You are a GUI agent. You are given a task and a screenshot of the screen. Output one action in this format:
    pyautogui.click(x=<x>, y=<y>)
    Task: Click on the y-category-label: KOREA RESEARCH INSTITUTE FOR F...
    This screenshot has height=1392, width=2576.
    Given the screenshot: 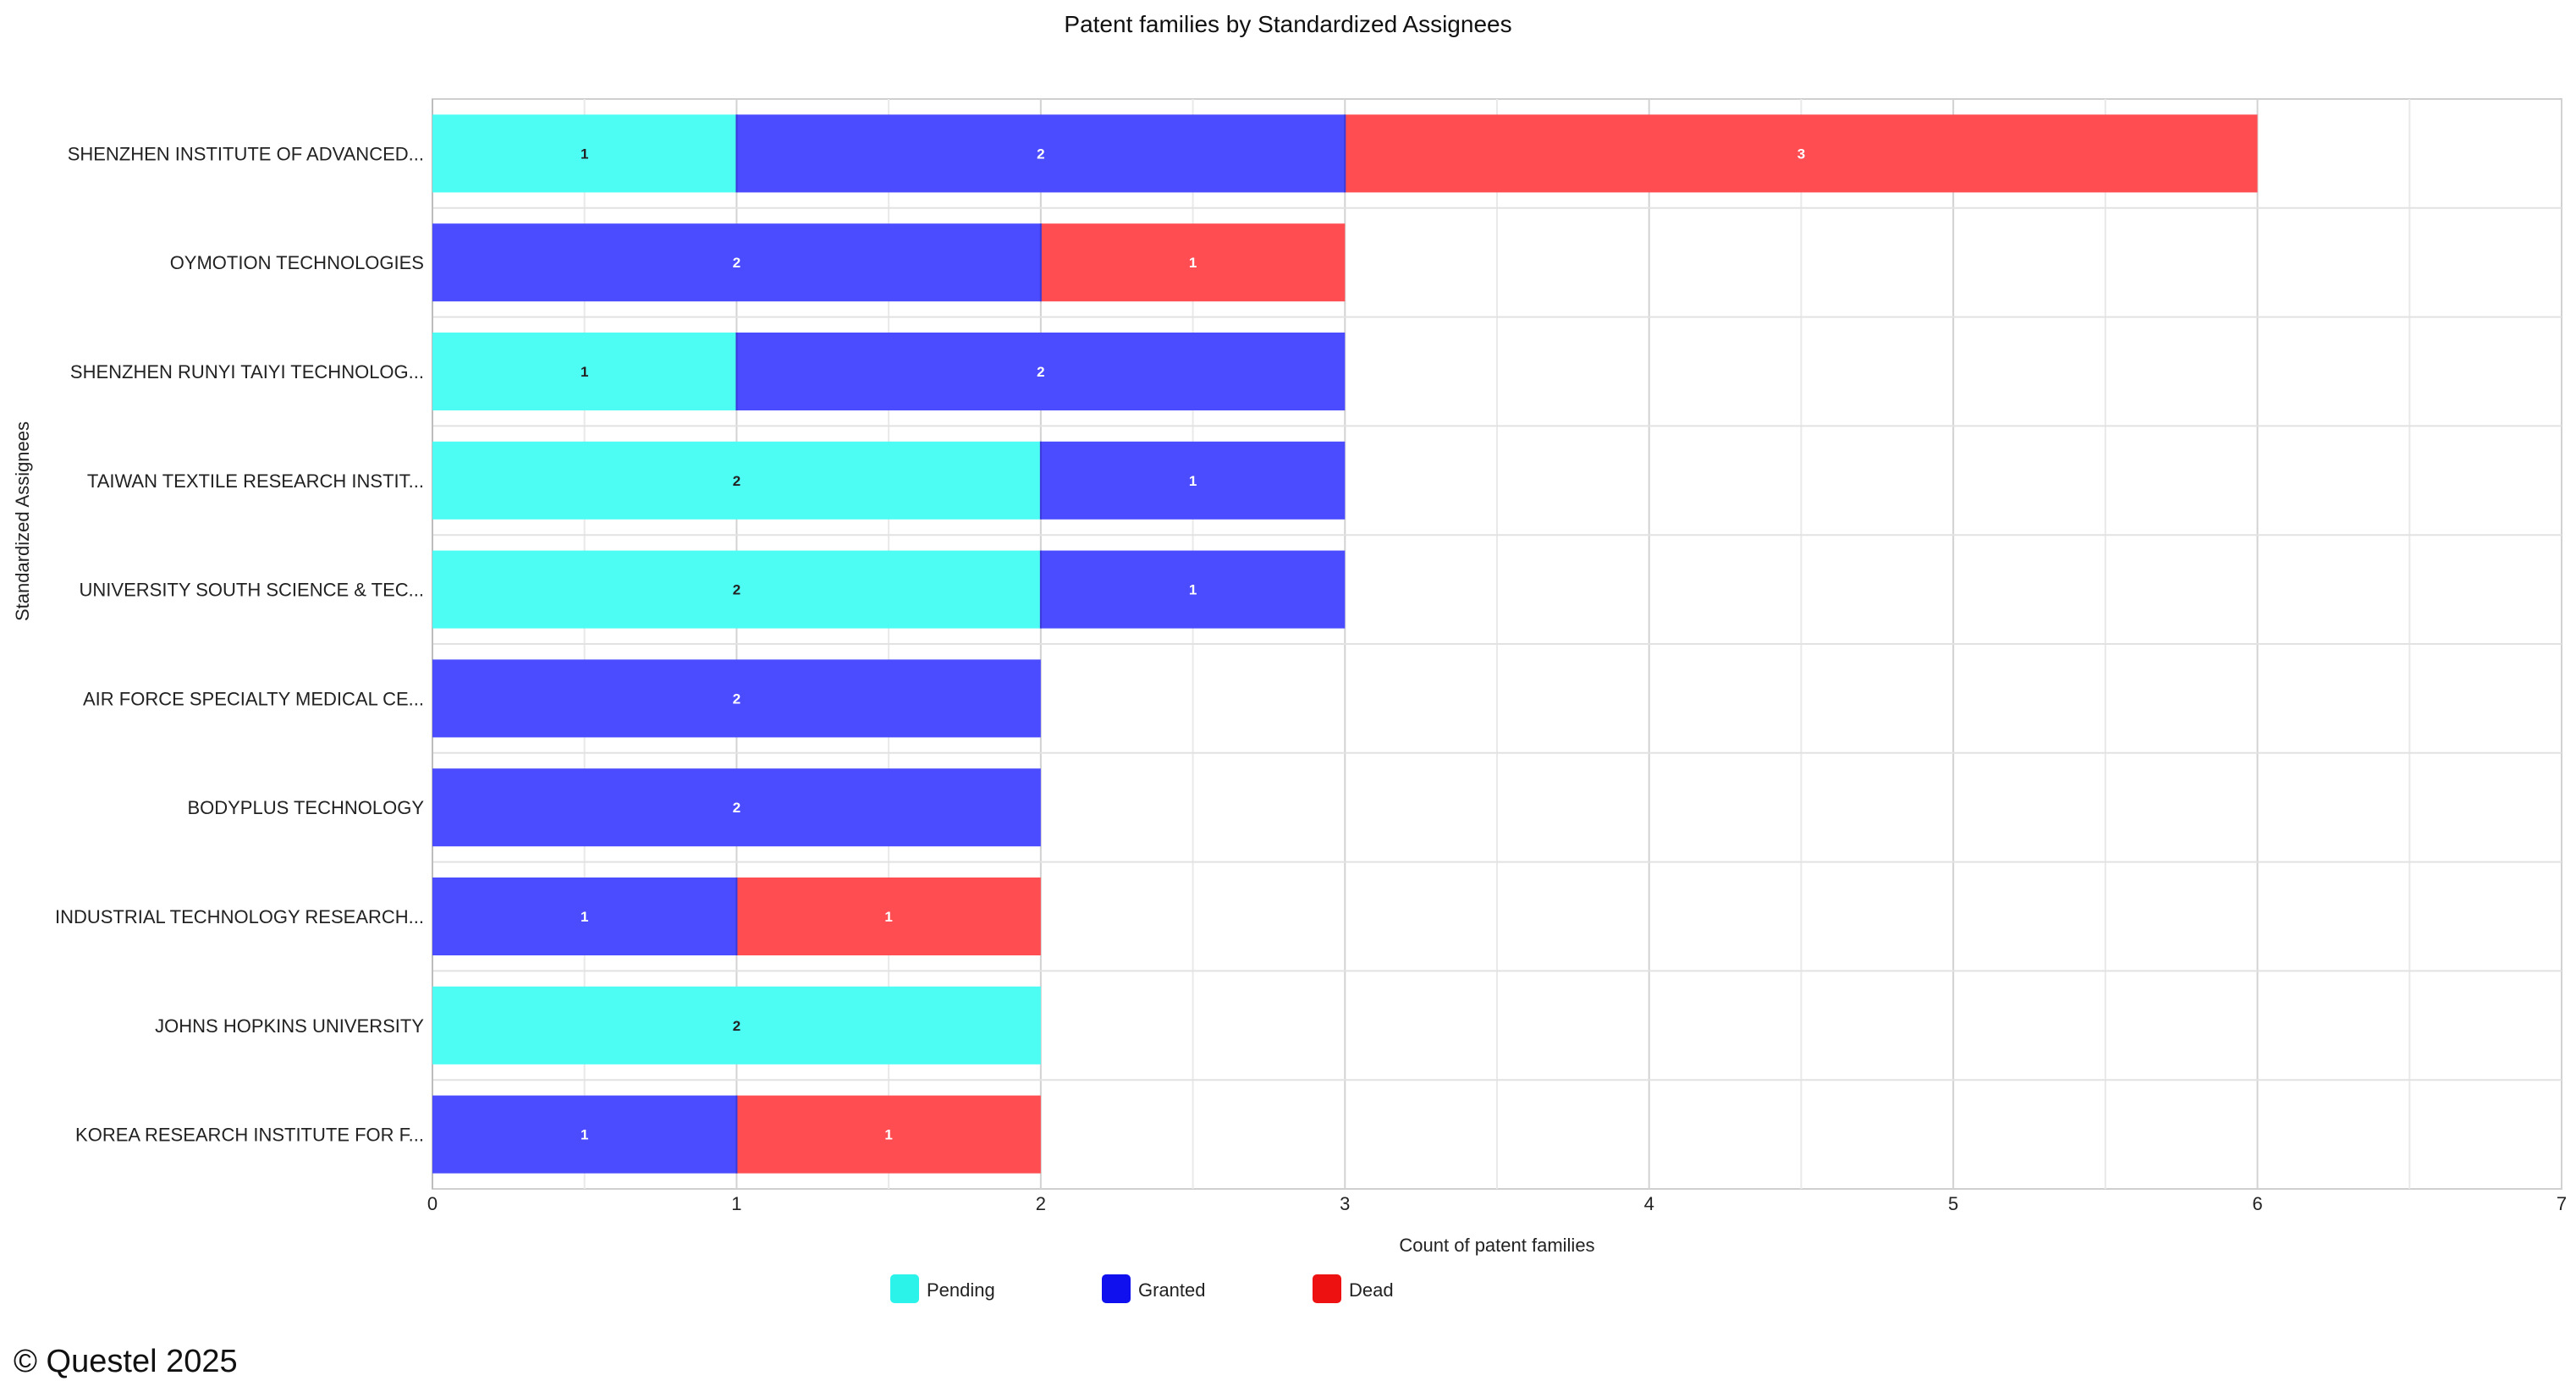 What is the action you would take?
    pyautogui.click(x=250, y=1135)
    